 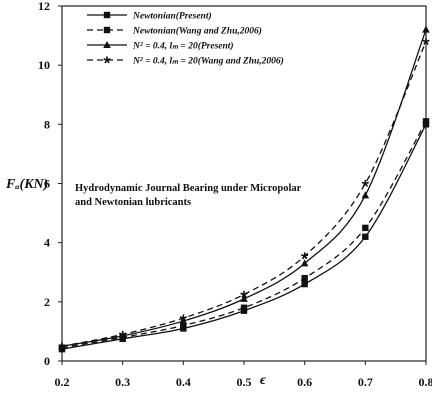 What do you see at coordinates (304, 382) in the screenshot?
I see `x-tick-label: 0.6` at bounding box center [304, 382].